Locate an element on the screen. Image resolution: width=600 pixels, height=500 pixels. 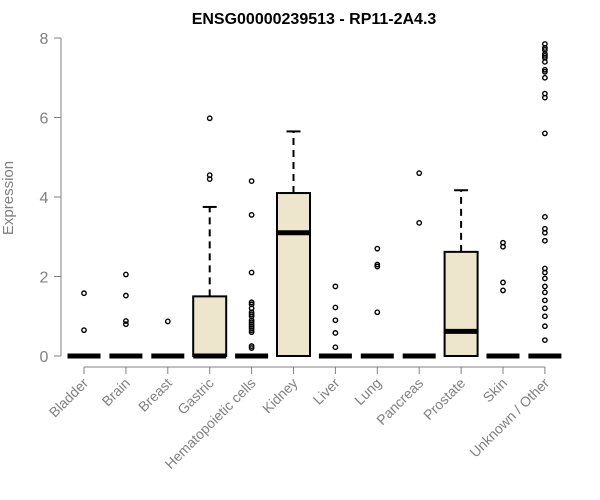
box-pancreas is located at coordinates (419, 264).